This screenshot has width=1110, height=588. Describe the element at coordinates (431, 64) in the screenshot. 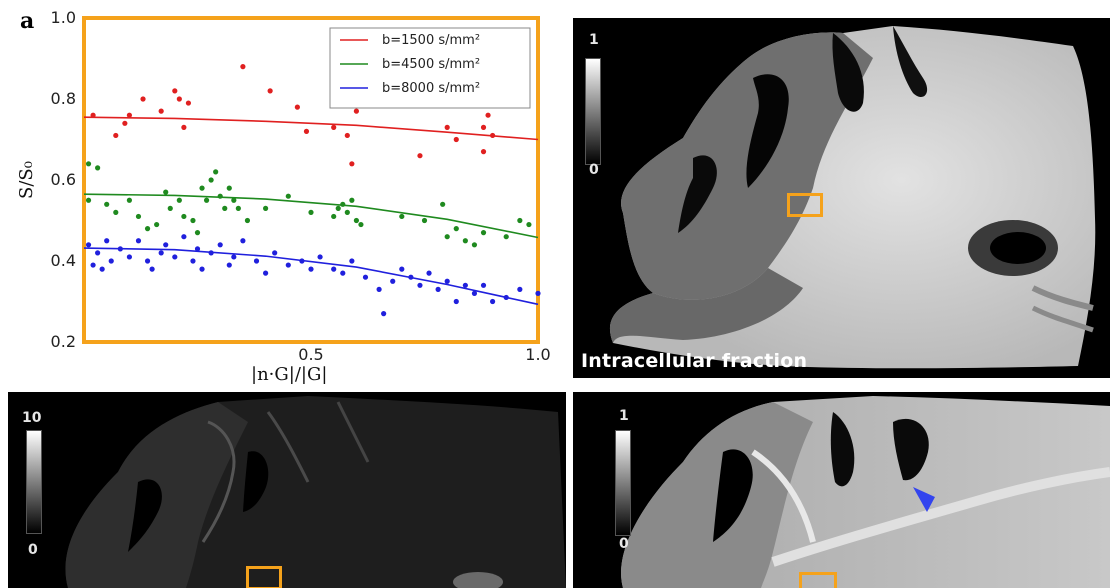

I see `legend-entry: b=4500 s/mm²` at that location.